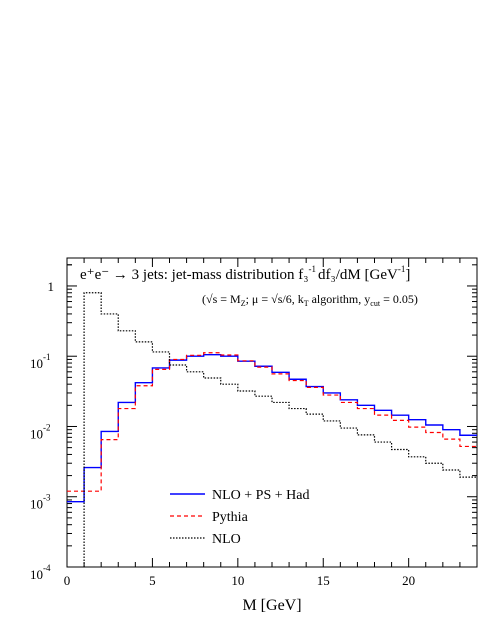 The height and width of the screenshot is (635, 491). What do you see at coordinates (260, 495) in the screenshot?
I see `legend-label: NLO + PS + Had` at bounding box center [260, 495].